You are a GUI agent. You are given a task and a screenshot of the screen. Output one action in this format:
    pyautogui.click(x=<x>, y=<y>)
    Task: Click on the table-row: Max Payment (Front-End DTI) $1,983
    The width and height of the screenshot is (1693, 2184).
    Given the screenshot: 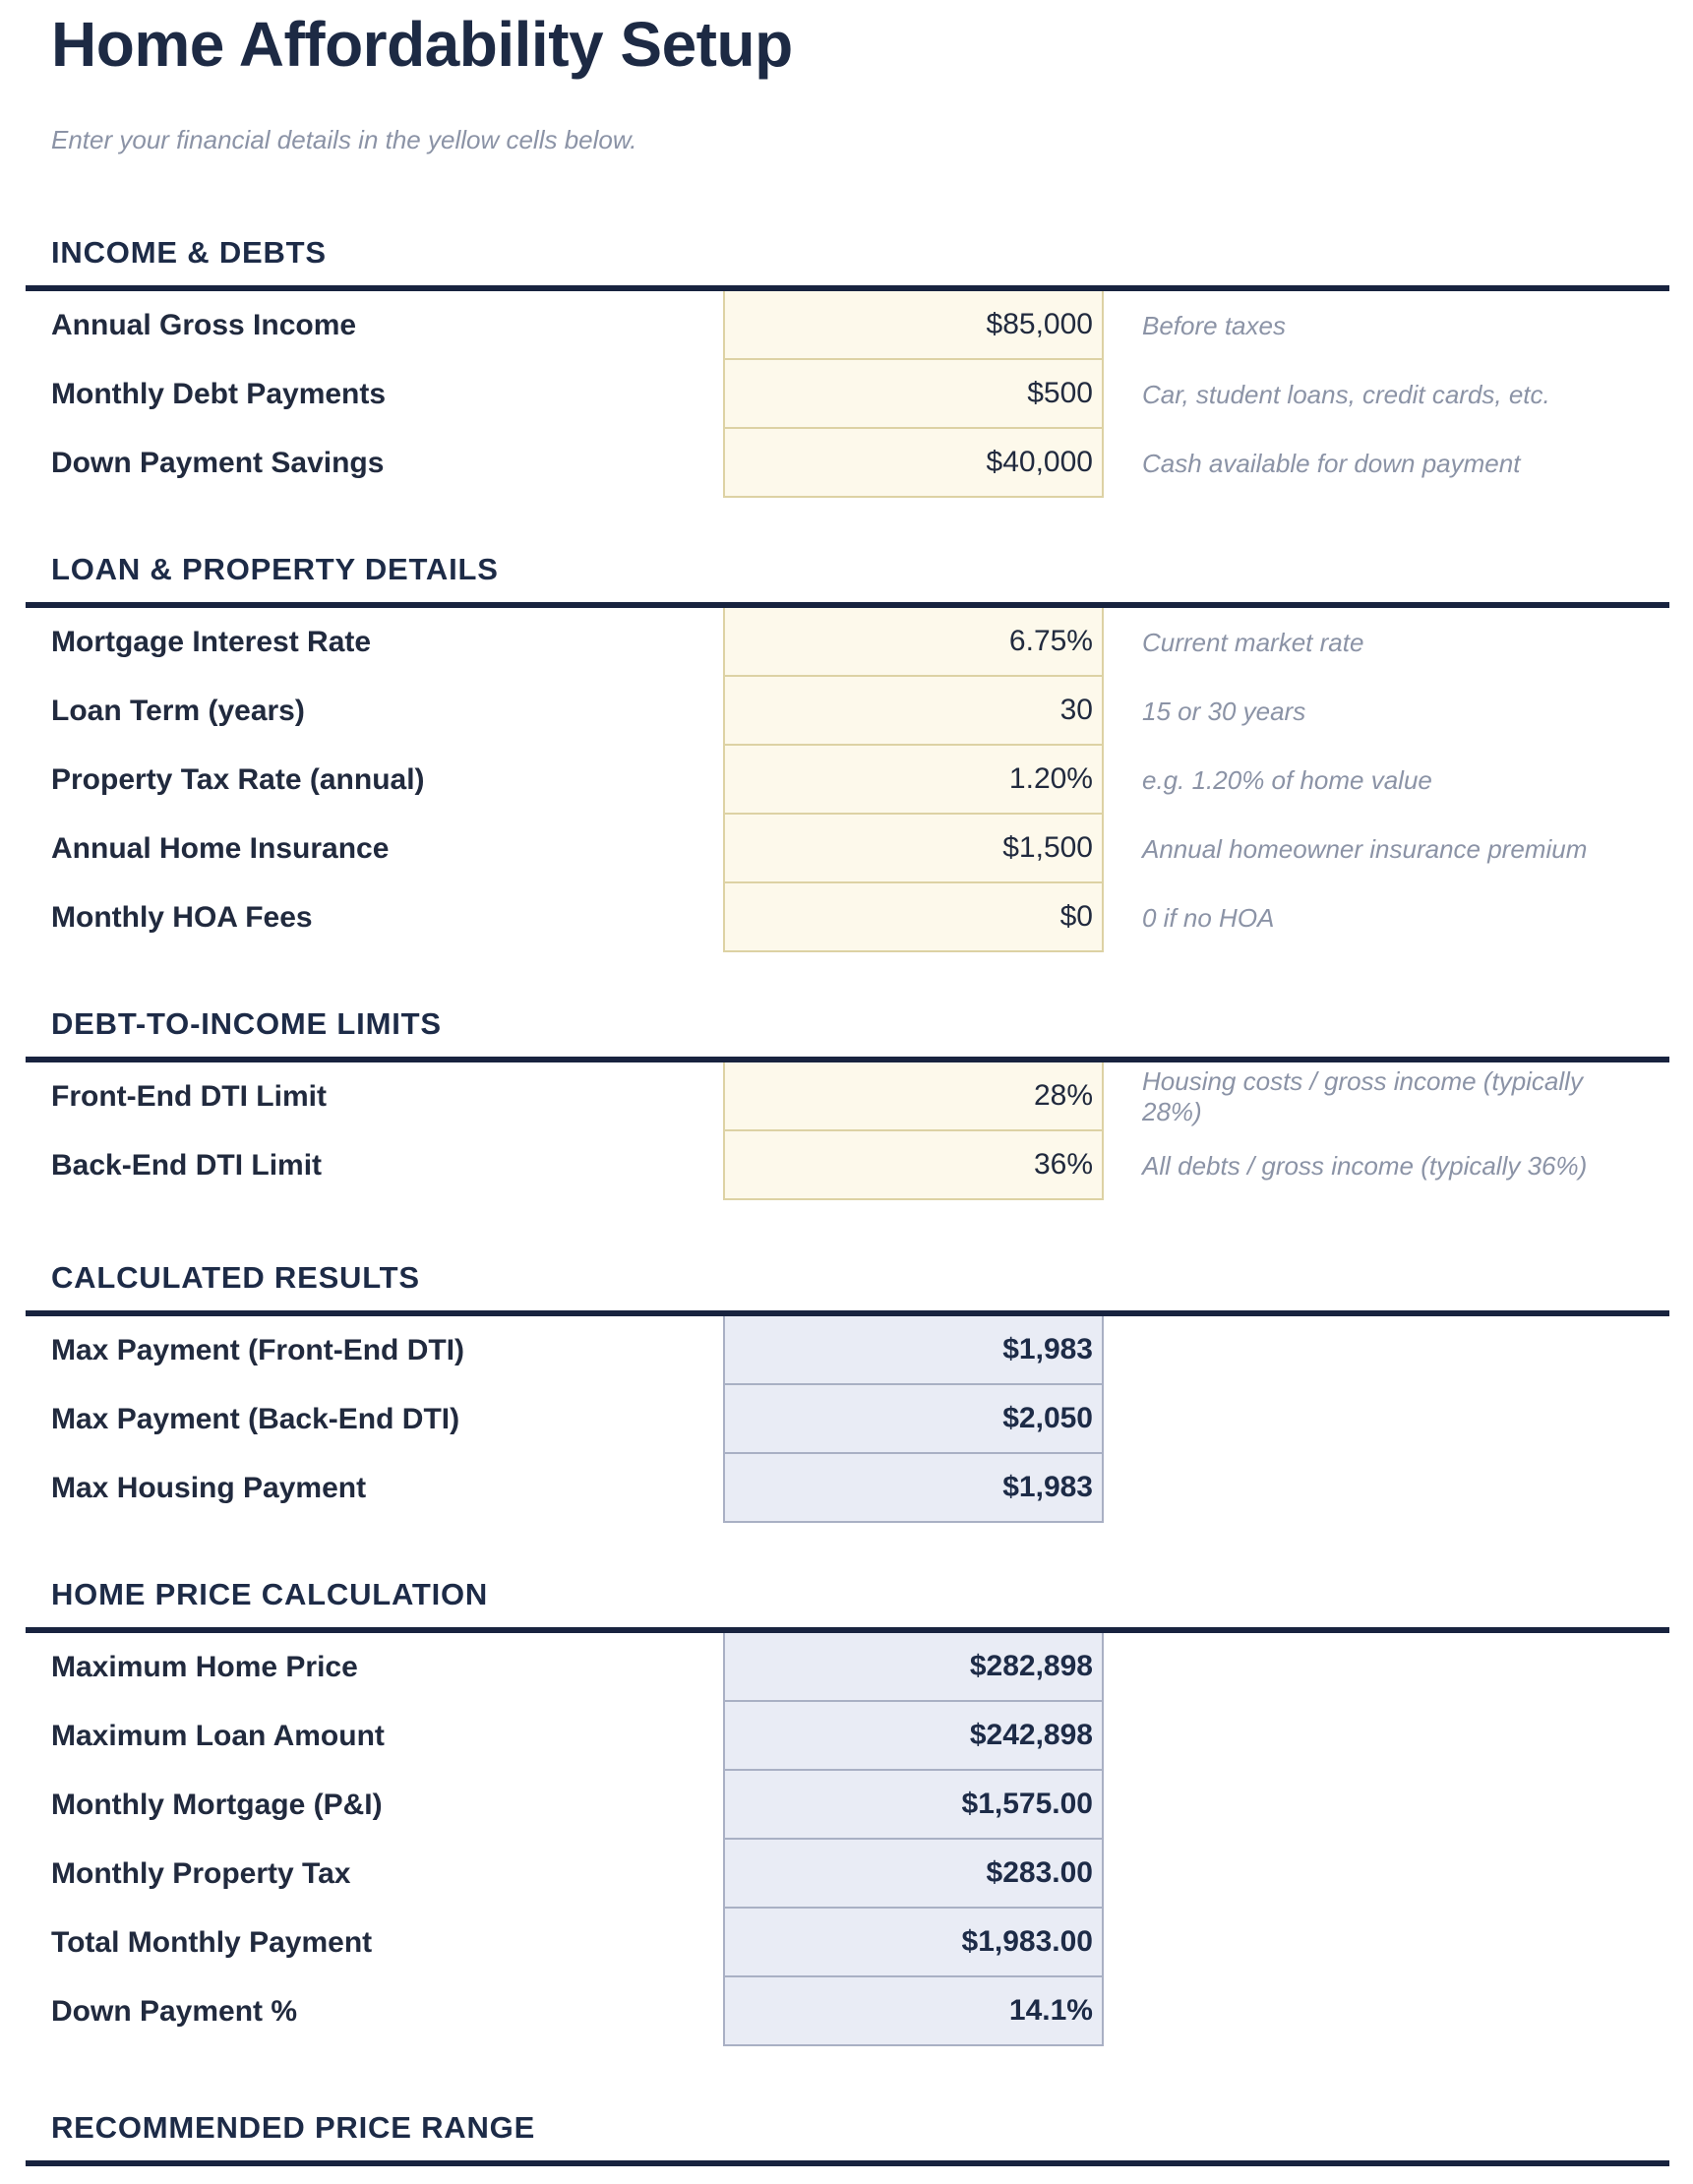 What is the action you would take?
    pyautogui.click(x=848, y=1350)
    